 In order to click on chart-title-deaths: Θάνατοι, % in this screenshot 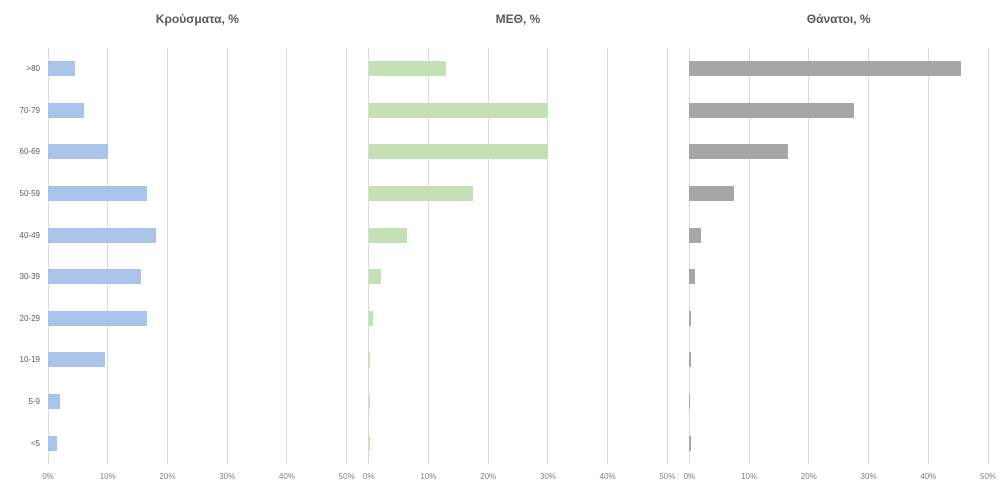, I will do `click(838, 19)`.